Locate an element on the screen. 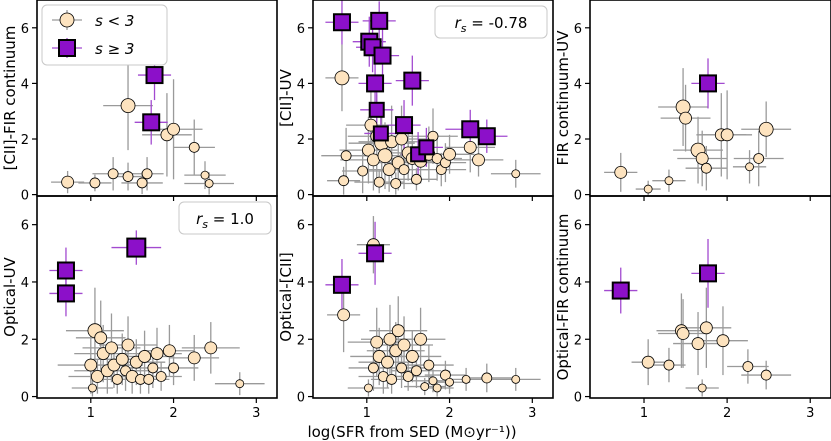  y-axis-label: [CII]-FIR continuum is located at coordinates (10, 98).